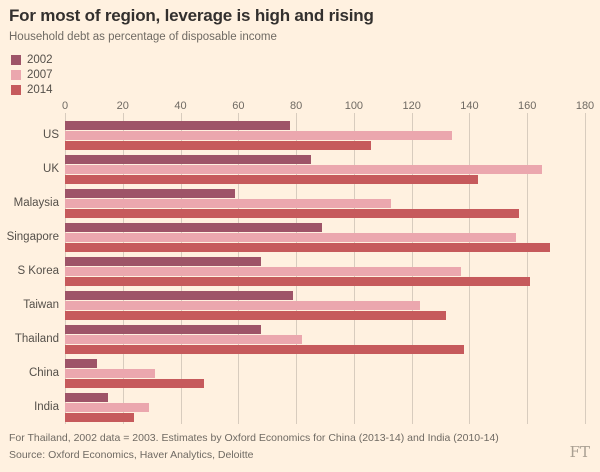 This screenshot has width=600, height=472. Describe the element at coordinates (16, 74) in the screenshot. I see `legend-swatch-2007` at that location.